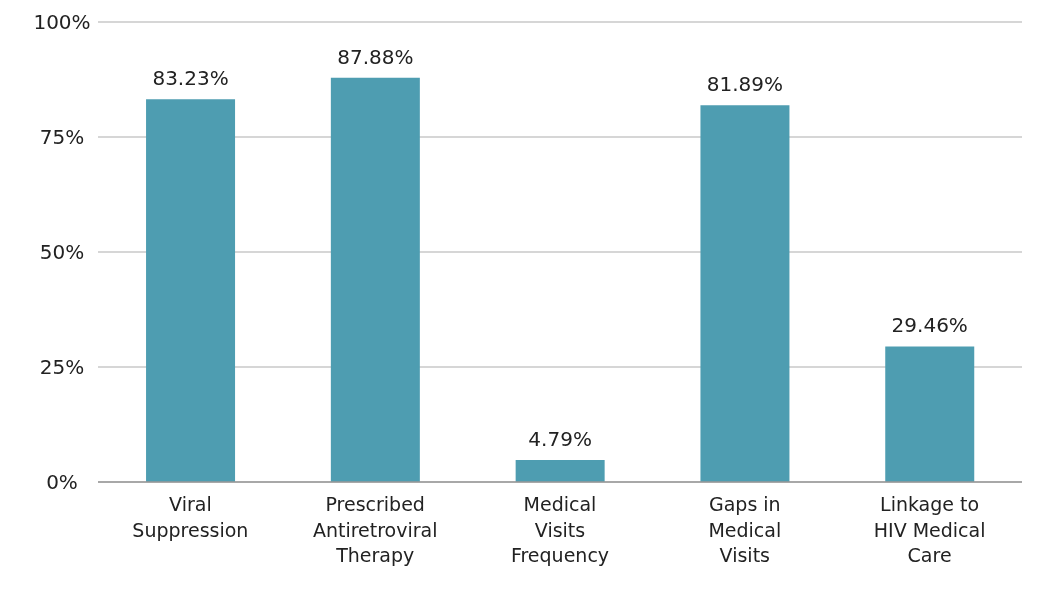 The height and width of the screenshot is (590, 1045). What do you see at coordinates (62, 137) in the screenshot?
I see `y-tick-label: 75%` at bounding box center [62, 137].